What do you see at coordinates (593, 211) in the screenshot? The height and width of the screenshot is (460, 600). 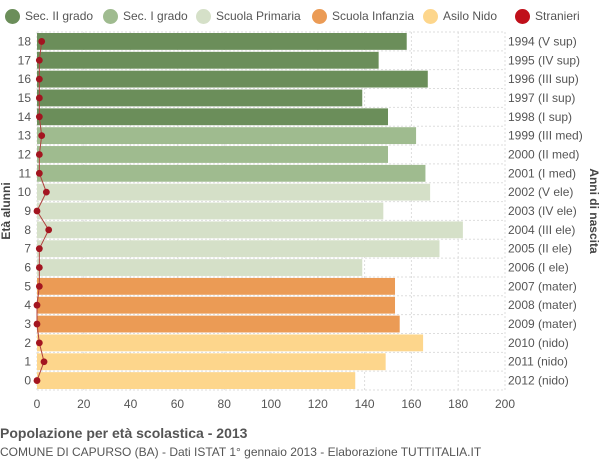 I see `y2-axis-title: Anni di nascita` at bounding box center [593, 211].